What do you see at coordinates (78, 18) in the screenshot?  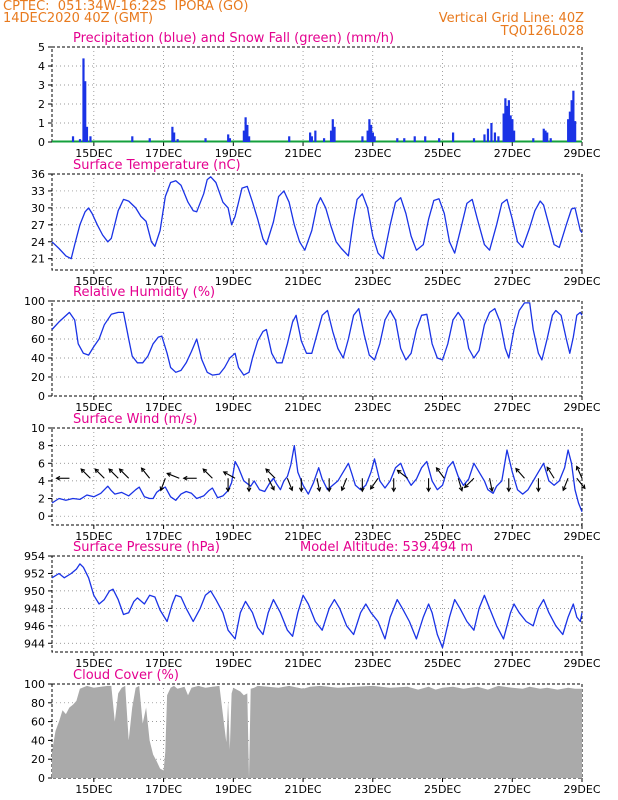 I see `header-date-line: 14DEC2020 40Z (GMT)` at bounding box center [78, 18].